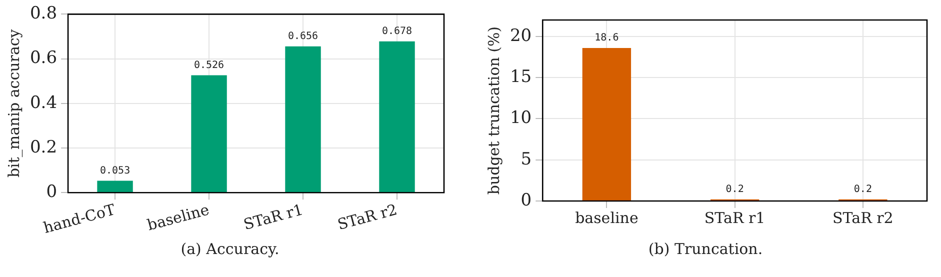 This screenshot has height=277, width=941. What do you see at coordinates (521, 77) in the screenshot?
I see `y-tick-label: 15` at bounding box center [521, 77].